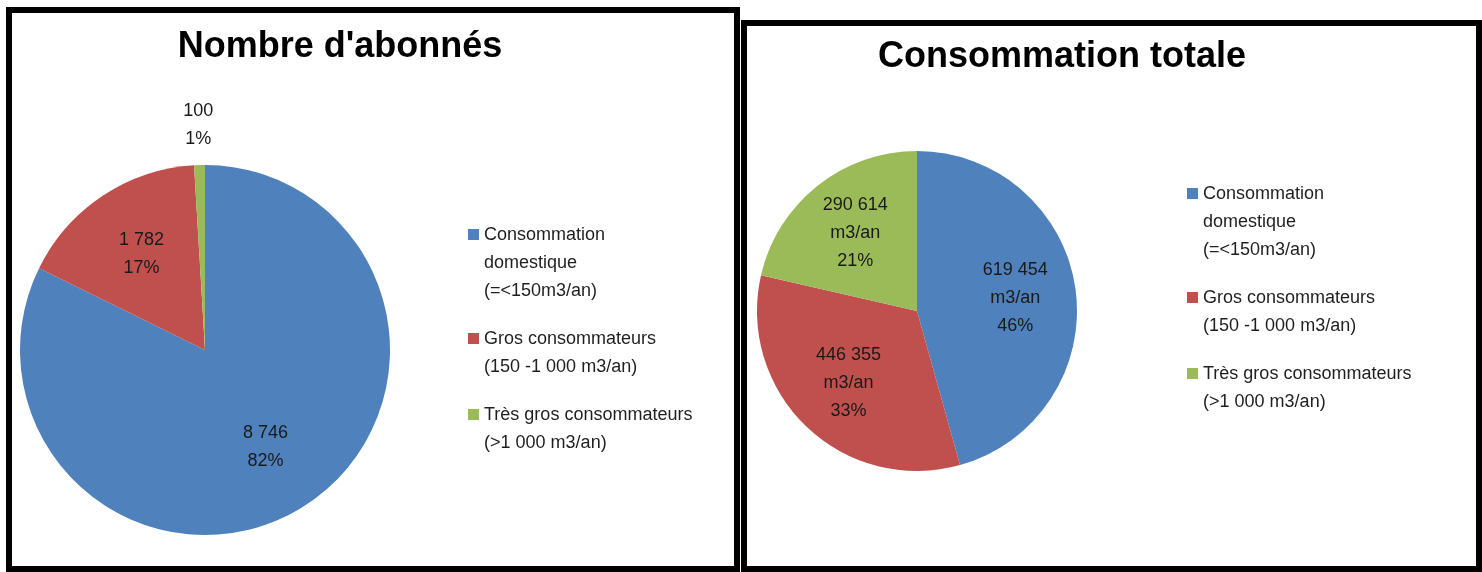 This screenshot has height=572, width=1482. What do you see at coordinates (1015, 296) in the screenshot?
I see `data-label: 619 454 m3/an 46%` at bounding box center [1015, 296].